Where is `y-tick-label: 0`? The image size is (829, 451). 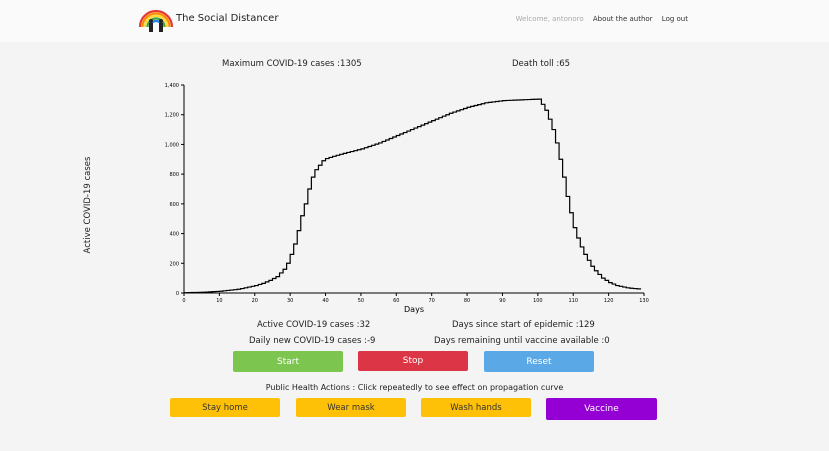 y-tick-label: 0 is located at coordinates (177, 294).